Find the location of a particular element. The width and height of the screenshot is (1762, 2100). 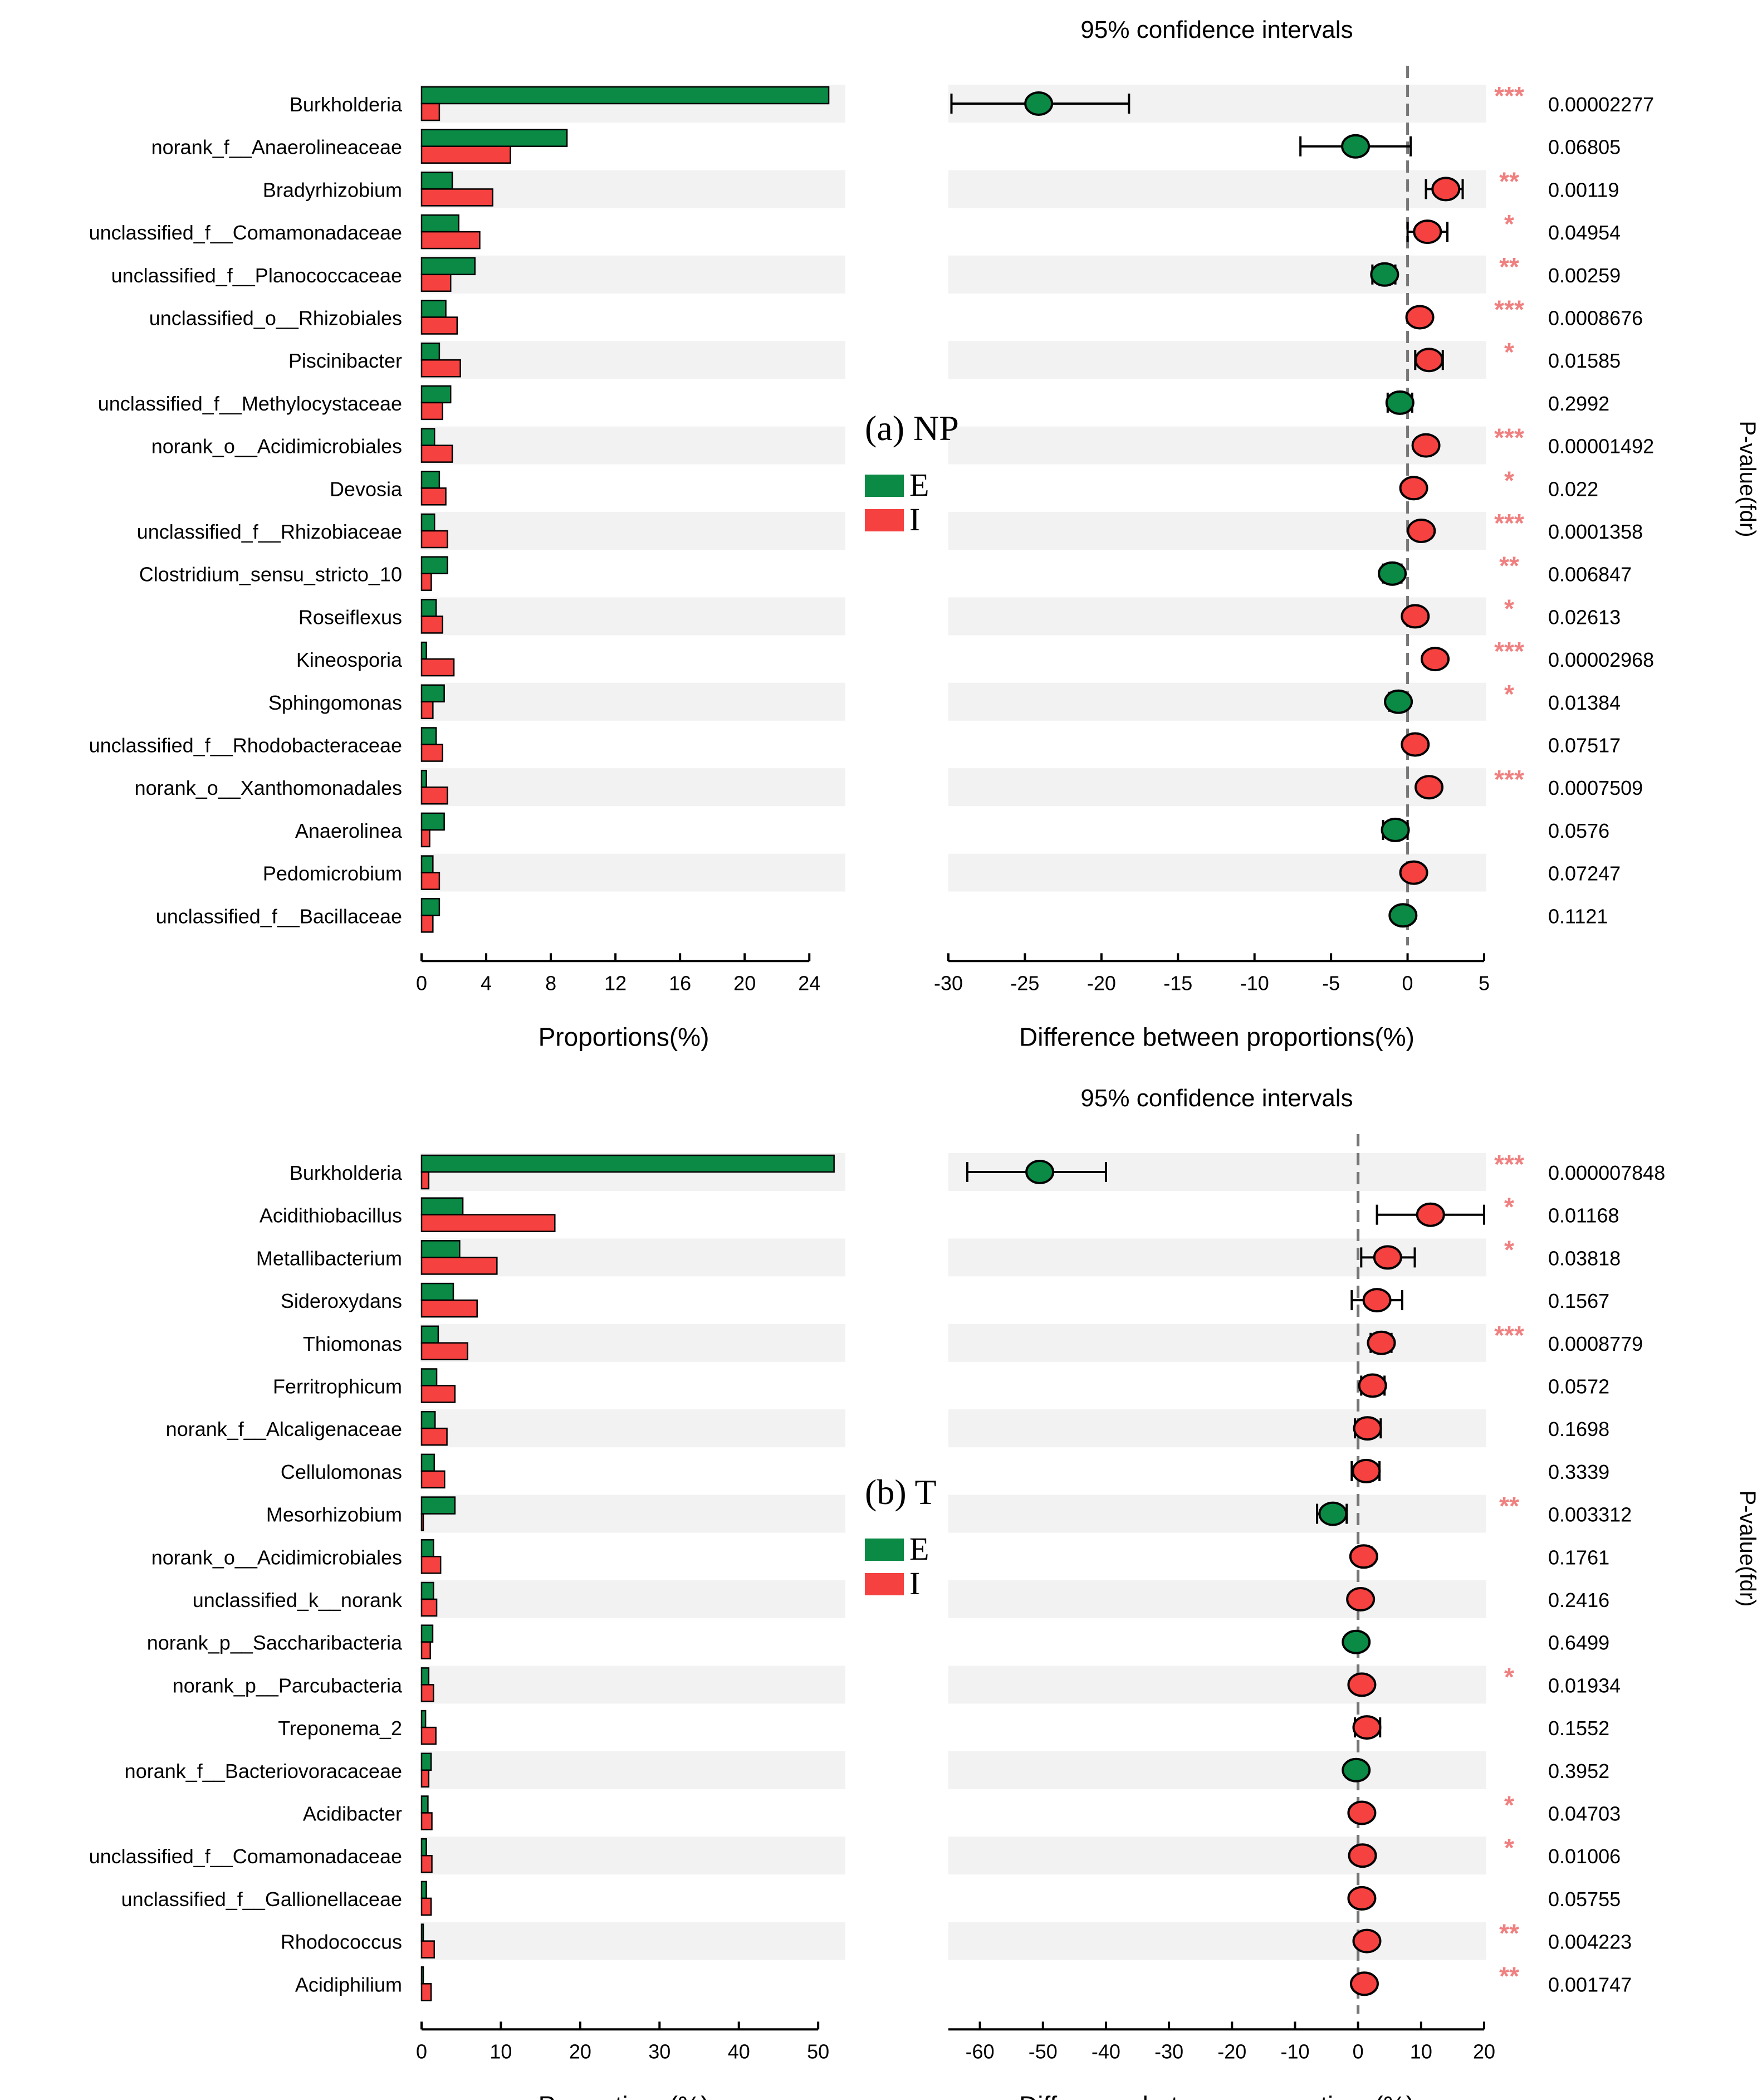

p-value: 0.1698 is located at coordinates (1578, 1429).